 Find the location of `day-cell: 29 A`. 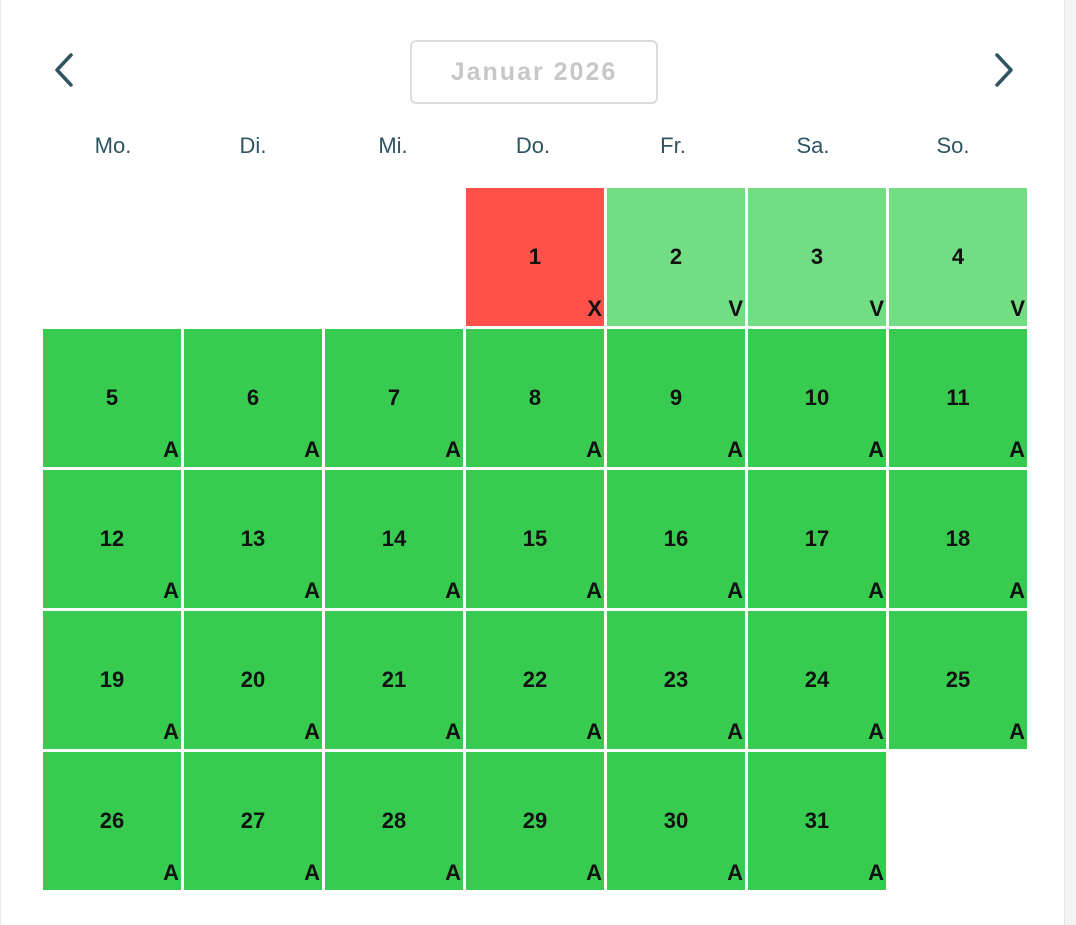

day-cell: 29 A is located at coordinates (535, 821).